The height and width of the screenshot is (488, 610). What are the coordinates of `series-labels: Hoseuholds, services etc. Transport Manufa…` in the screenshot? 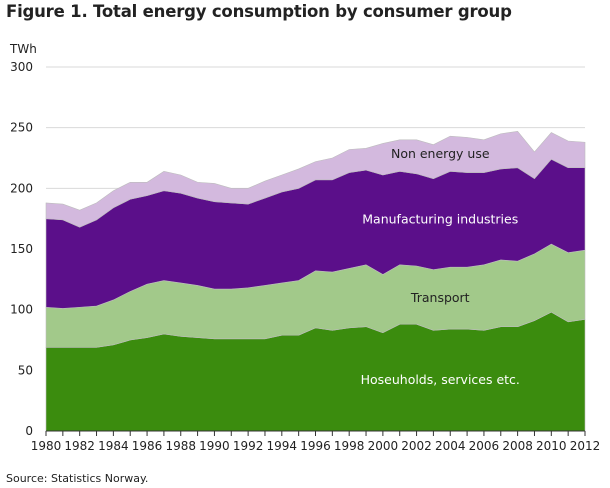 It's located at (440, 266).